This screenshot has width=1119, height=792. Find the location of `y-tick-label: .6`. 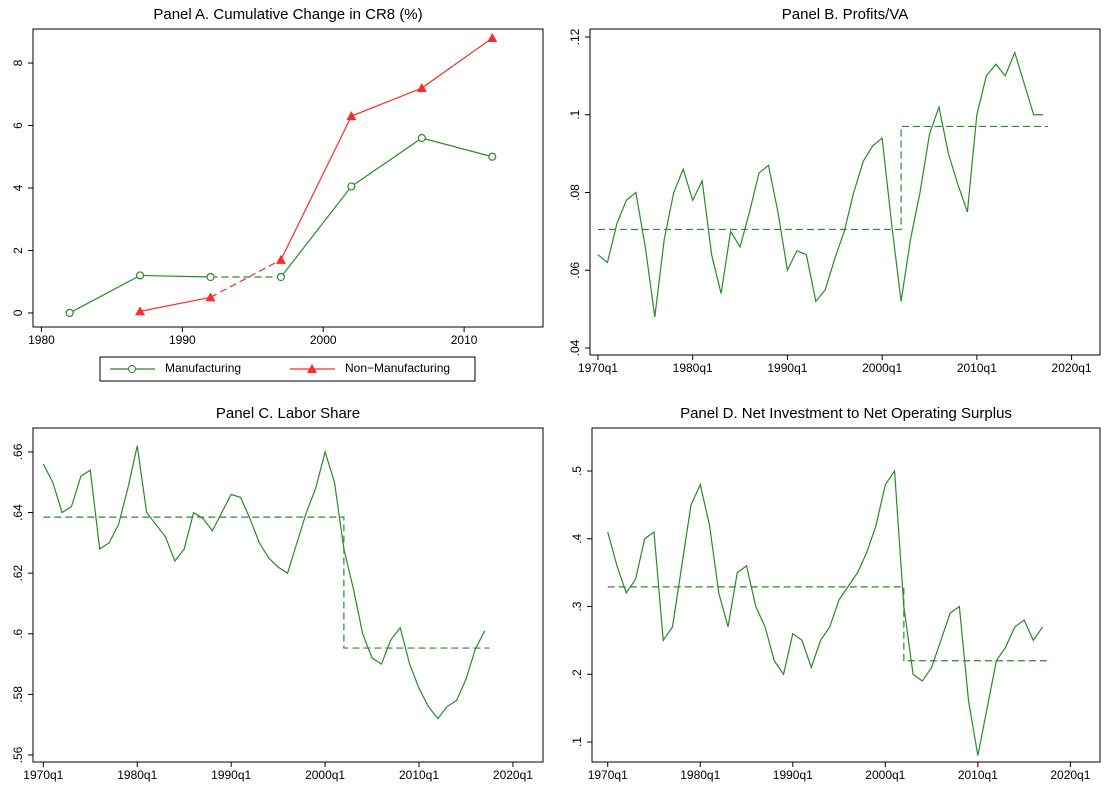

y-tick-label: .6 is located at coordinates (18, 633).